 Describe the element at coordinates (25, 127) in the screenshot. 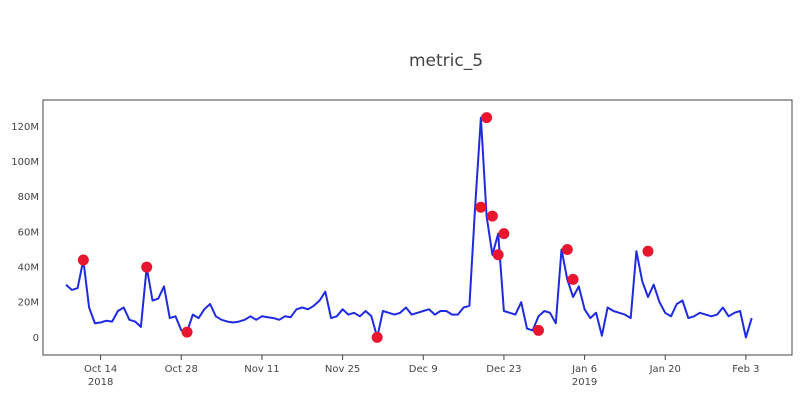

I see `y-tick-label: 120M` at that location.